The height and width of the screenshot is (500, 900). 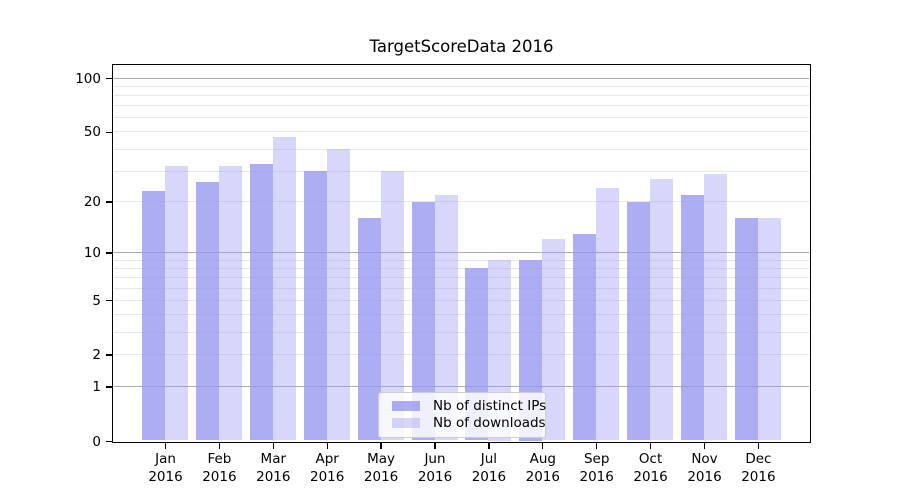 I want to click on legend: Nb of distinct IPs Nb of downloads, so click(x=462, y=414).